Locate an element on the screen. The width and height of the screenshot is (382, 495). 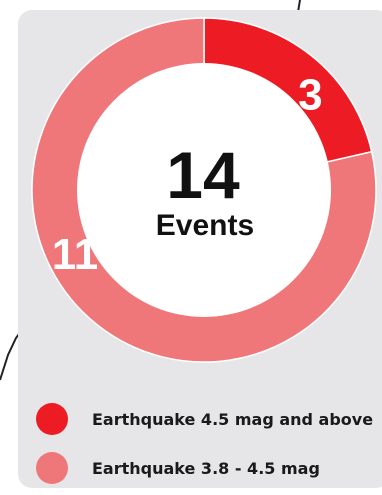
legend-swatch-minor is located at coordinates (52, 468).